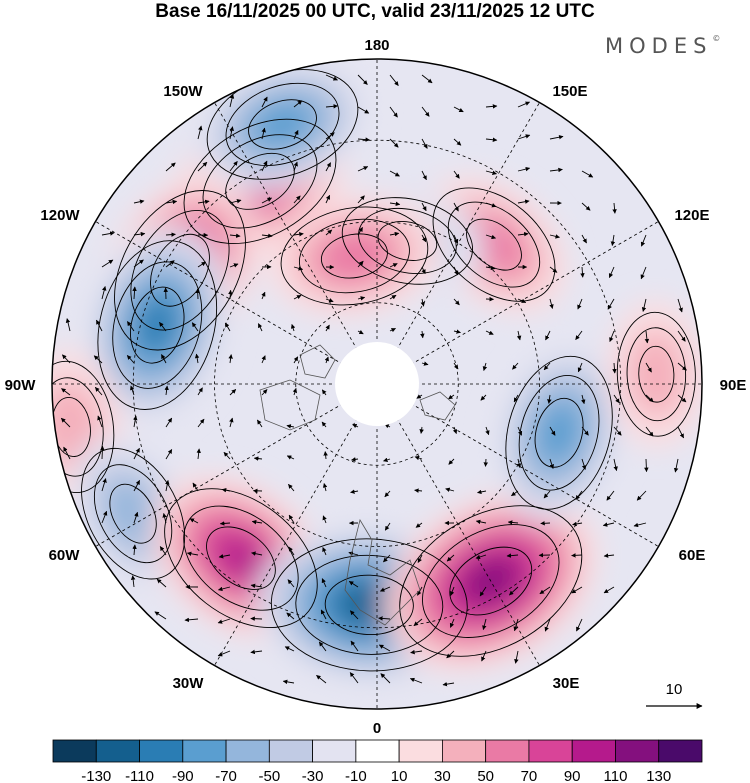 The height and width of the screenshot is (783, 750). Describe the element at coordinates (659, 46) in the screenshot. I see `brand-name: MODES` at that location.